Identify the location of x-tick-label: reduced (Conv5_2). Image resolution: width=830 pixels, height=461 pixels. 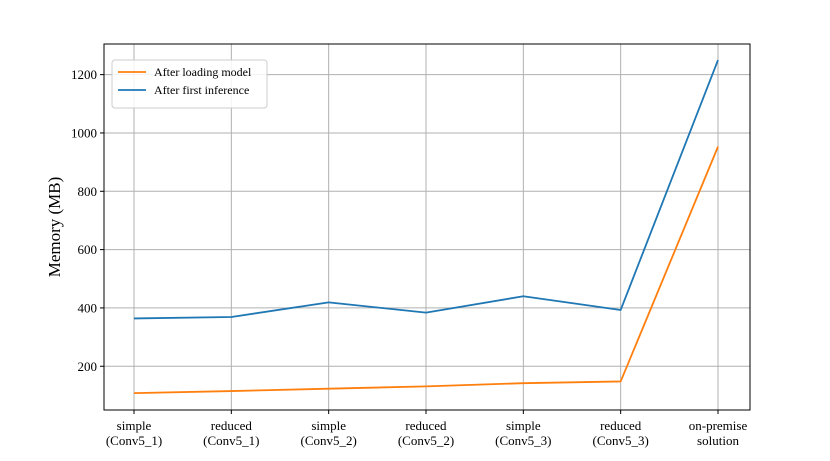
(426, 433).